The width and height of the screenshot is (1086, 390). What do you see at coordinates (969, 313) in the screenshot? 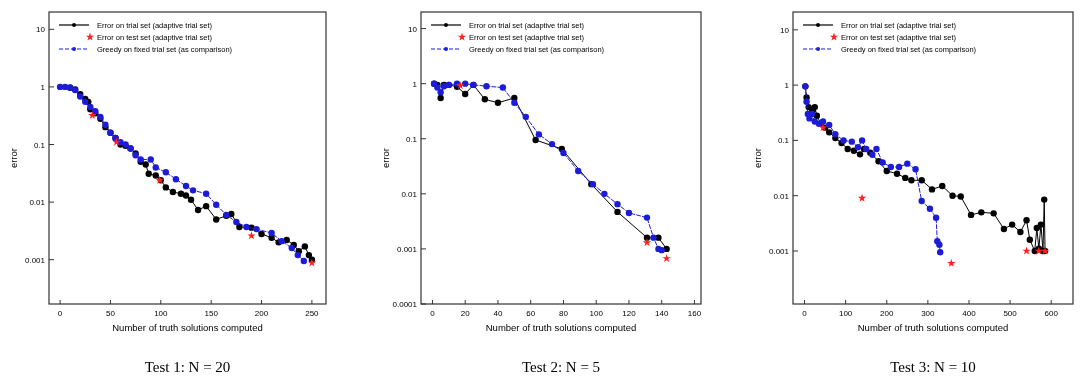
I see `x-tick-label: 400` at bounding box center [969, 313].